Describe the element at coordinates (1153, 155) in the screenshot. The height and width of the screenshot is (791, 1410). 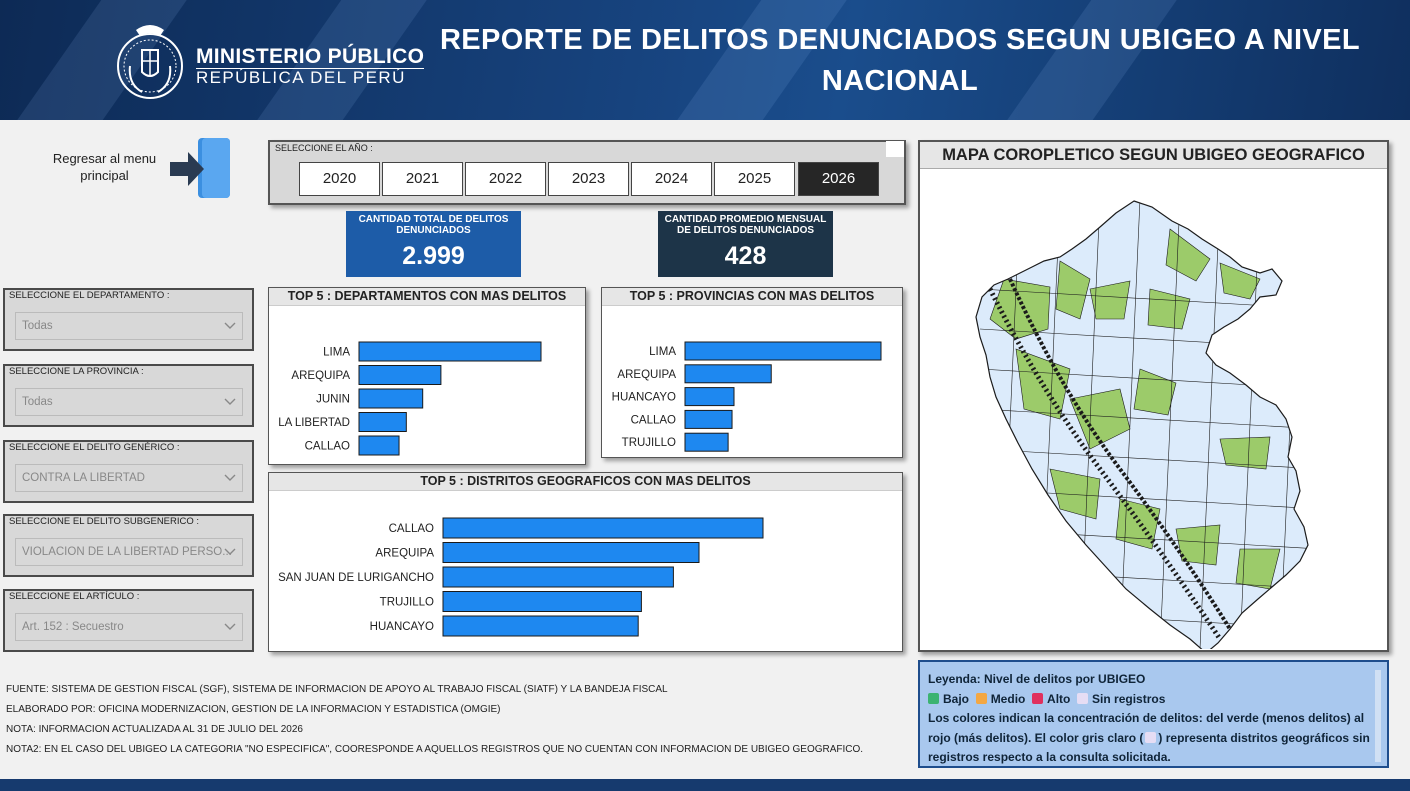
I see `map-title: MAPA COROPLETICO SEGUN UBIGEO GEOGRAFICO` at that location.